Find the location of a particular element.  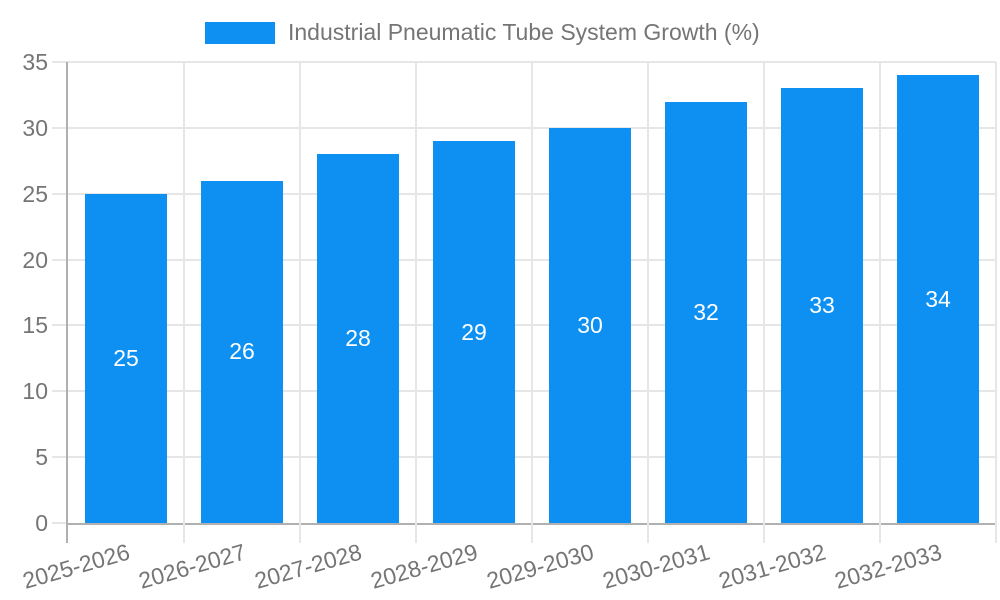

x-tick-label: 2025-2026 is located at coordinates (76, 566).